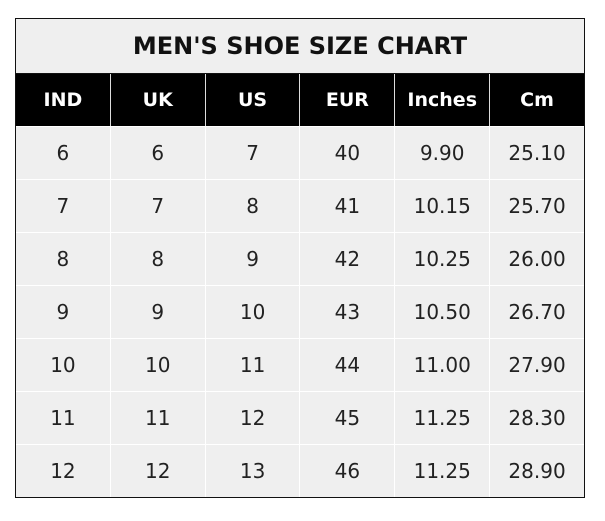 The height and width of the screenshot is (521, 605). I want to click on table-cell: 27.90, so click(536, 365).